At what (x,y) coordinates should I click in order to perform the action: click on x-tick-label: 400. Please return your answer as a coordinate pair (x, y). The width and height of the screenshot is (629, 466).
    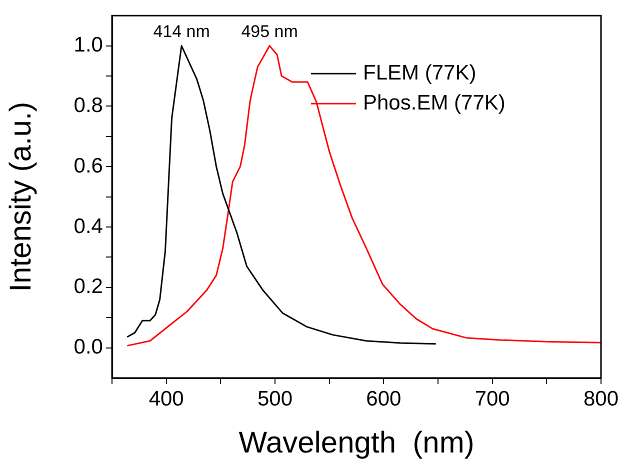
    Looking at the image, I should click on (166, 398).